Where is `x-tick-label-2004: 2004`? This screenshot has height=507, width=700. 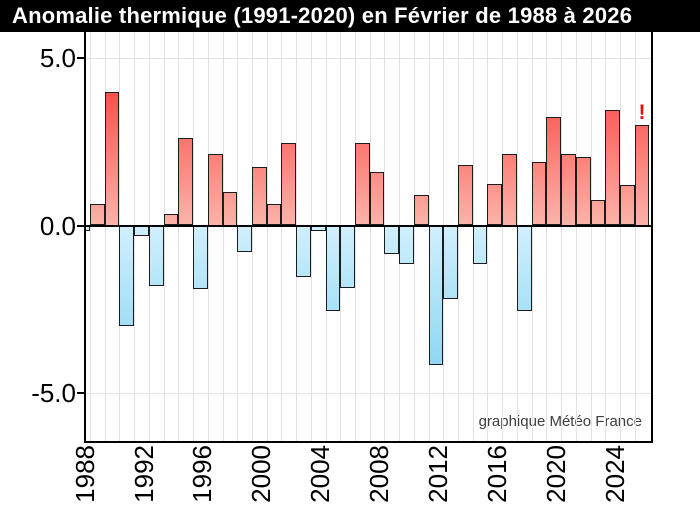
x-tick-label-2004: 2004 is located at coordinates (320, 474).